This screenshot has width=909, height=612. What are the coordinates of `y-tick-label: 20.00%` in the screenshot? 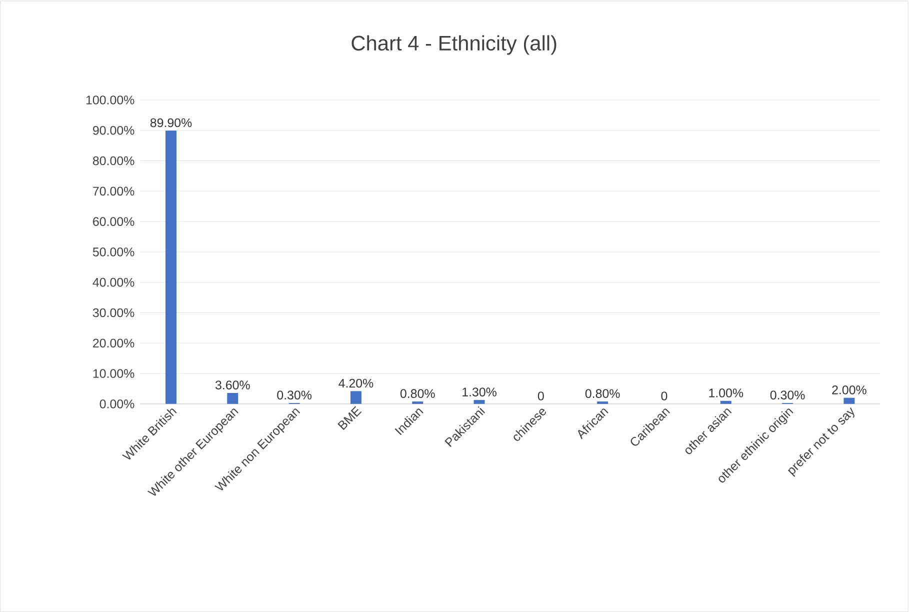 It's located at (113, 343).